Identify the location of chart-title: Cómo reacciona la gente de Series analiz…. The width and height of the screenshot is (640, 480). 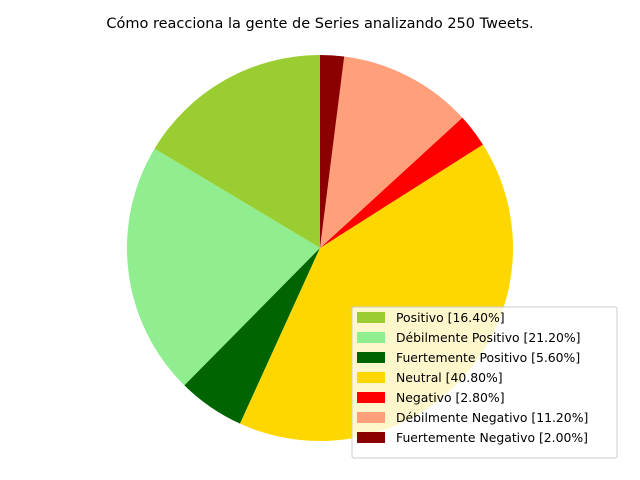
(319, 24).